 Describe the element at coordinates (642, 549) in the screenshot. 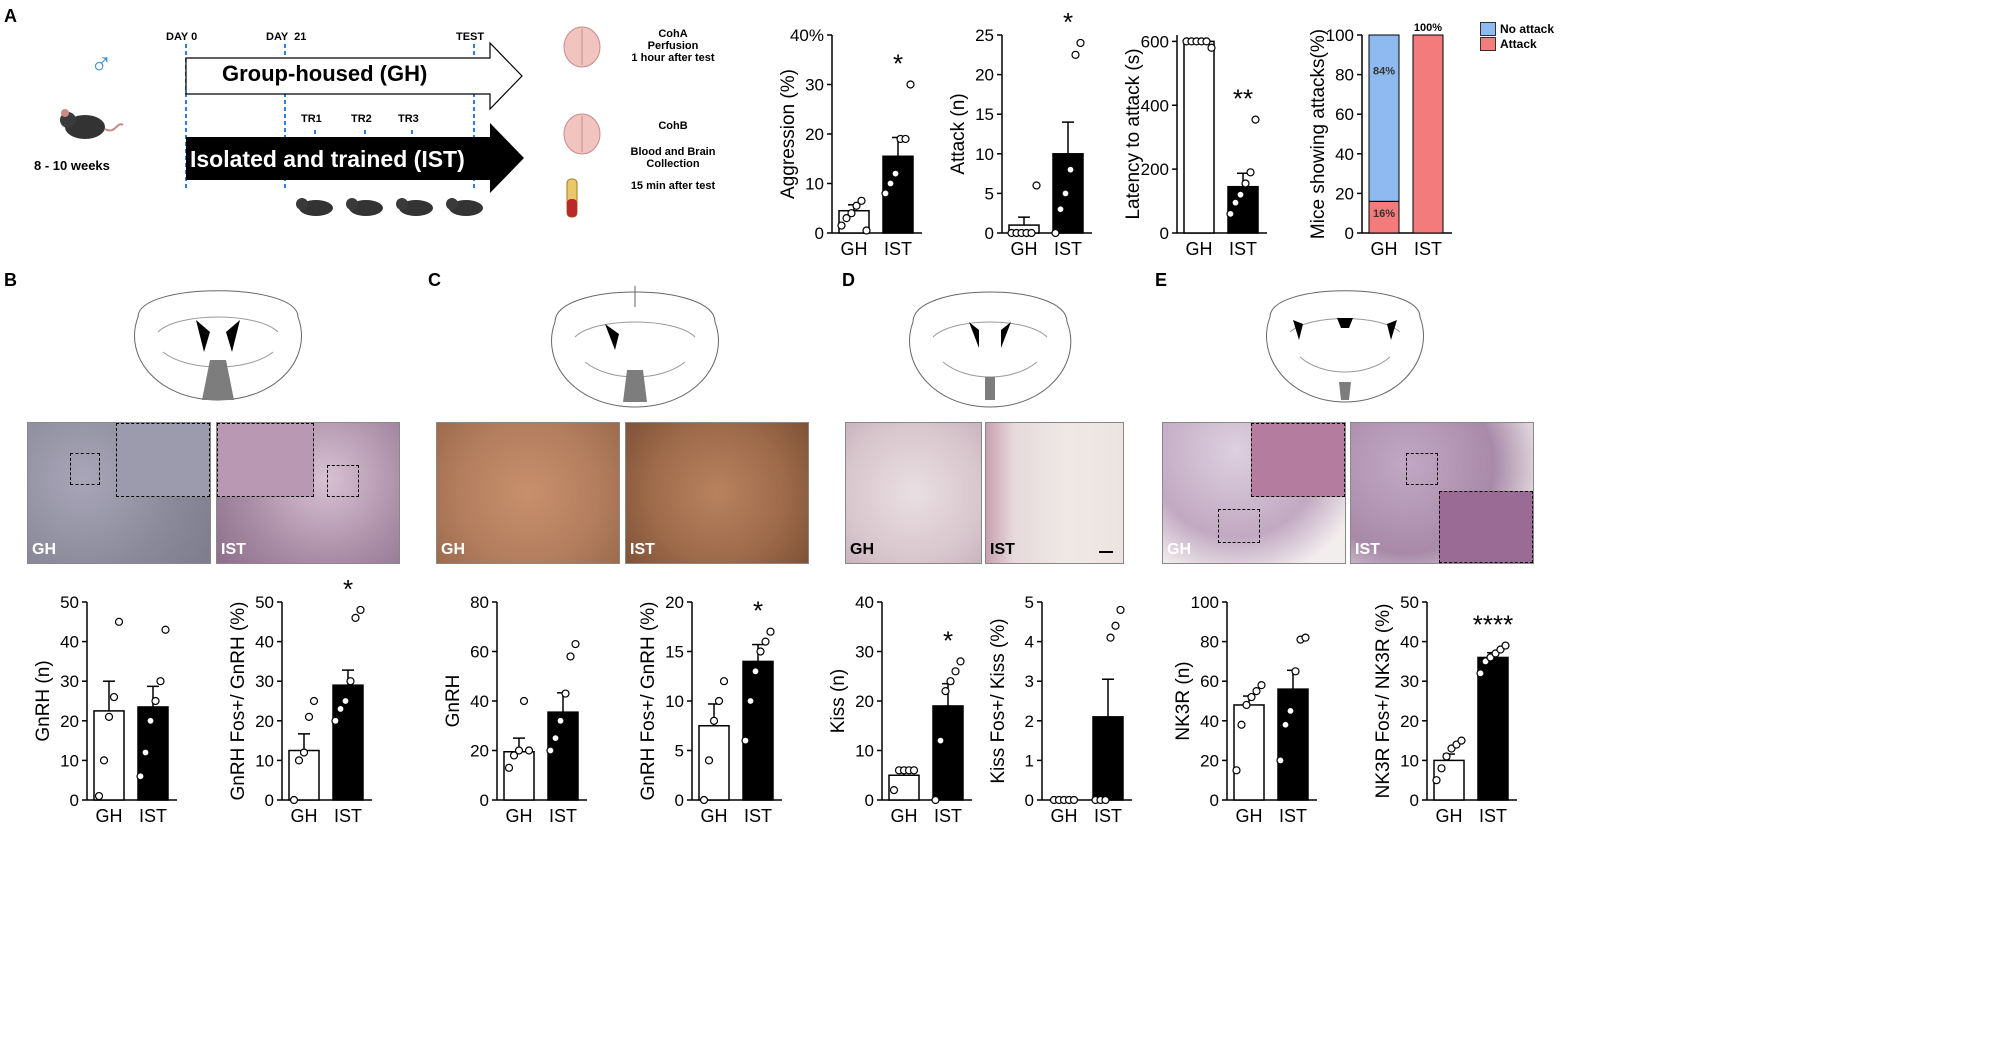

I see `micrograph-label: IST` at that location.